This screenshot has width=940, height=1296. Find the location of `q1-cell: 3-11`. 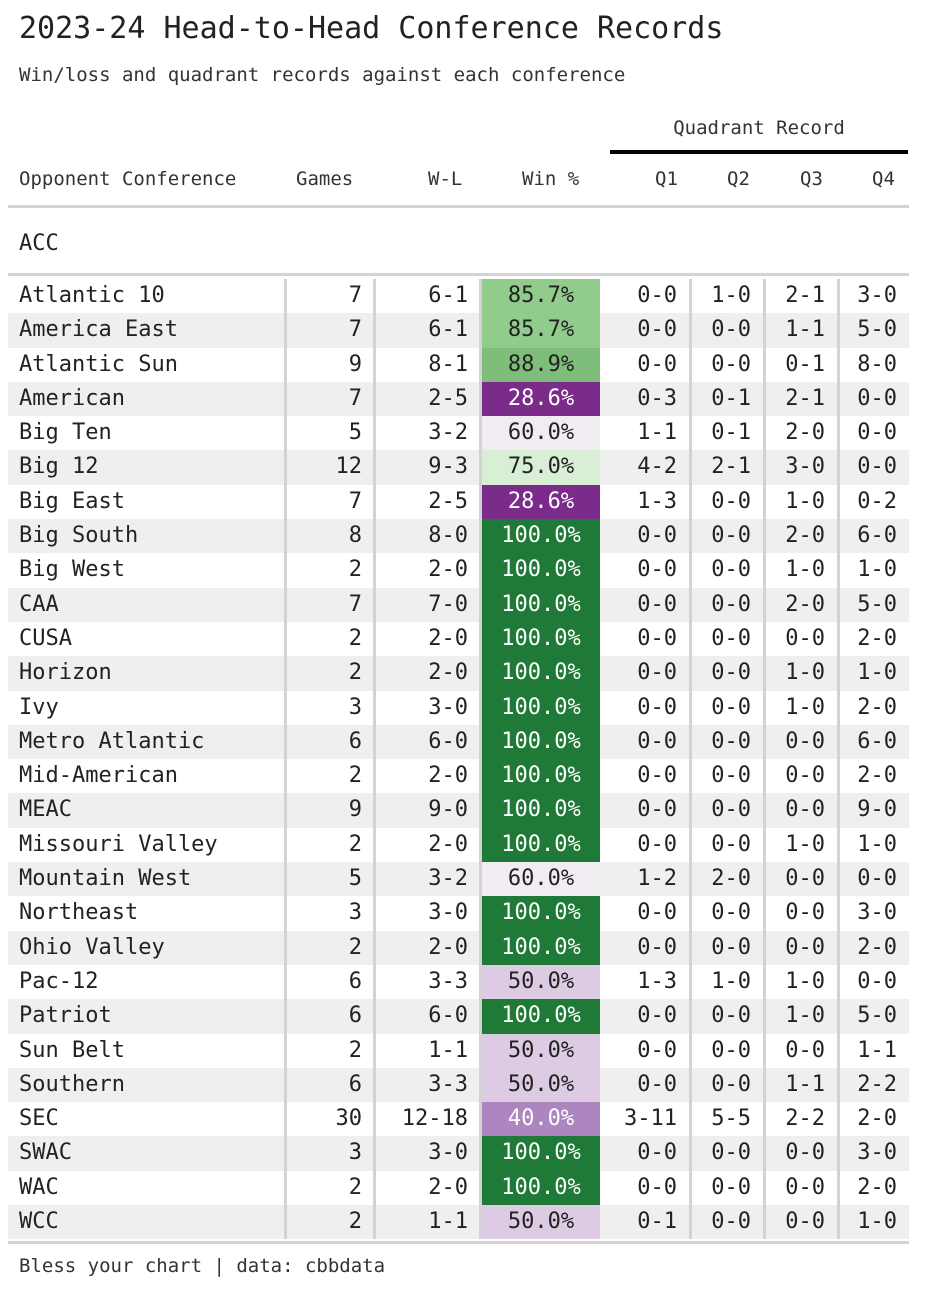

q1-cell: 3-11 is located at coordinates (650, 1119).